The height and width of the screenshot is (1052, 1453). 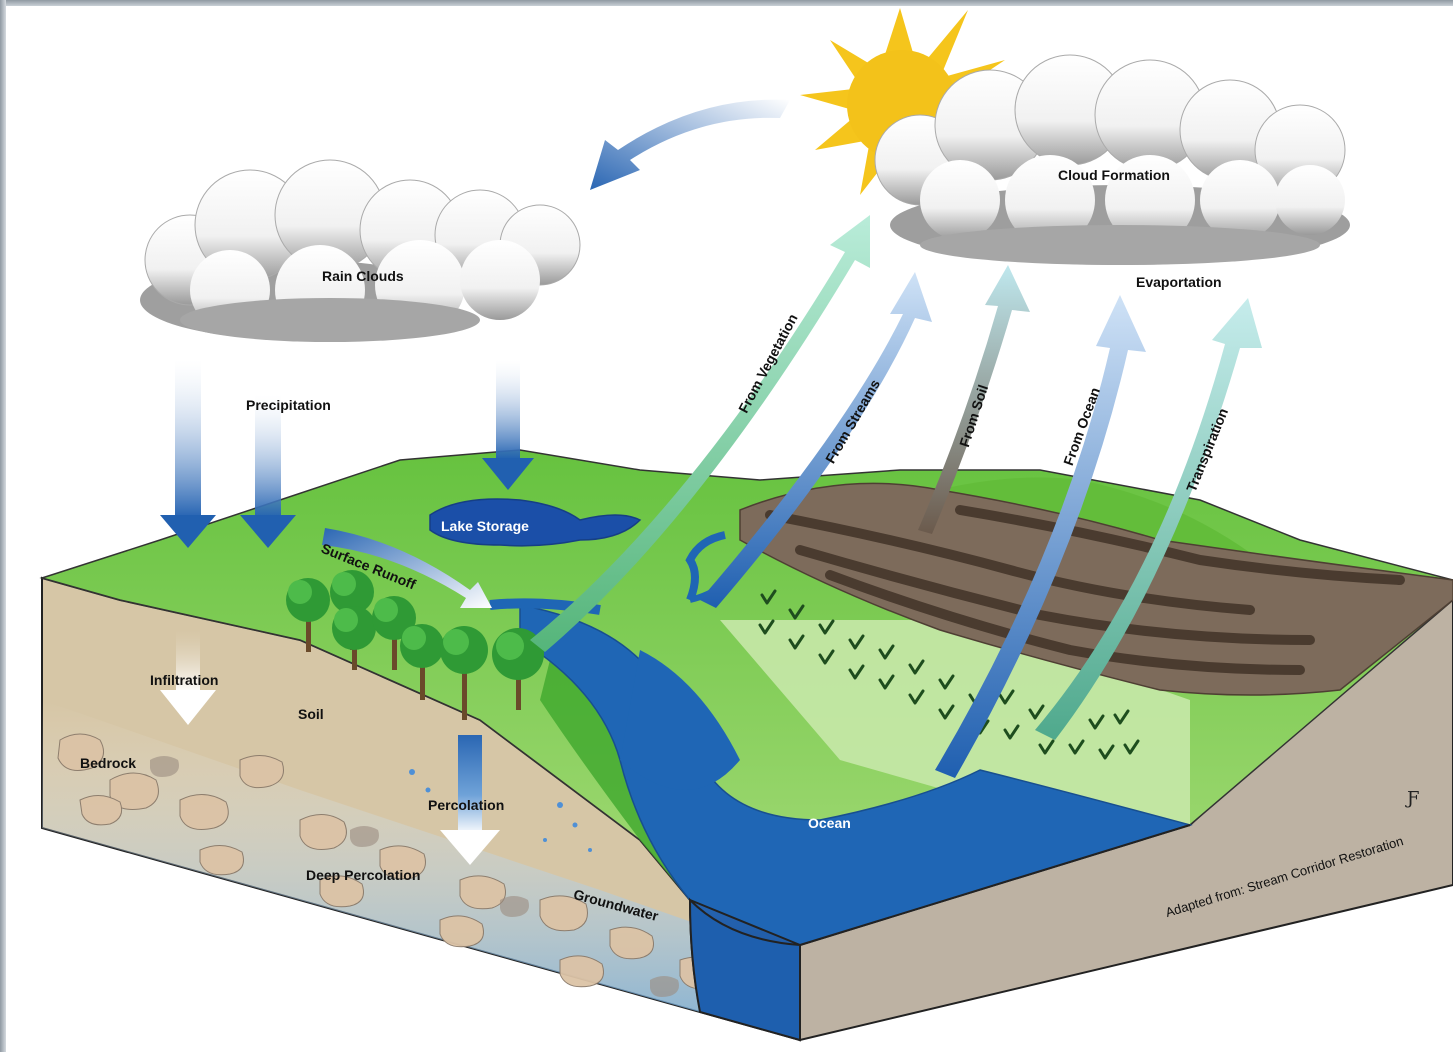 What do you see at coordinates (1179, 282) in the screenshot?
I see `label-evaporation: Evaportation` at bounding box center [1179, 282].